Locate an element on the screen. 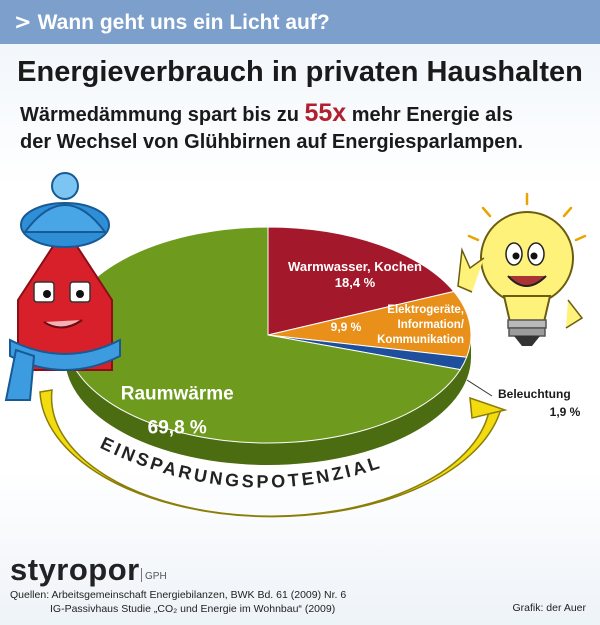  chevron-right-icon: > is located at coordinates (23, 22).